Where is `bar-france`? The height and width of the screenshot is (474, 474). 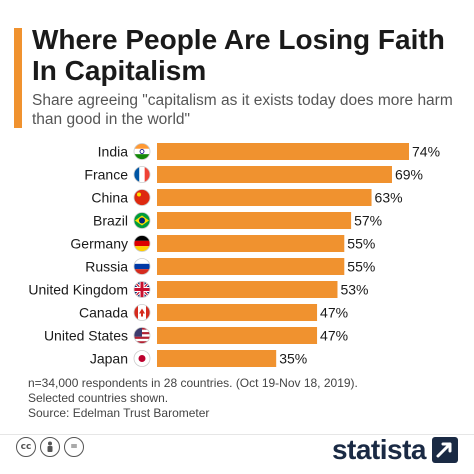 bar-france is located at coordinates (274, 174).